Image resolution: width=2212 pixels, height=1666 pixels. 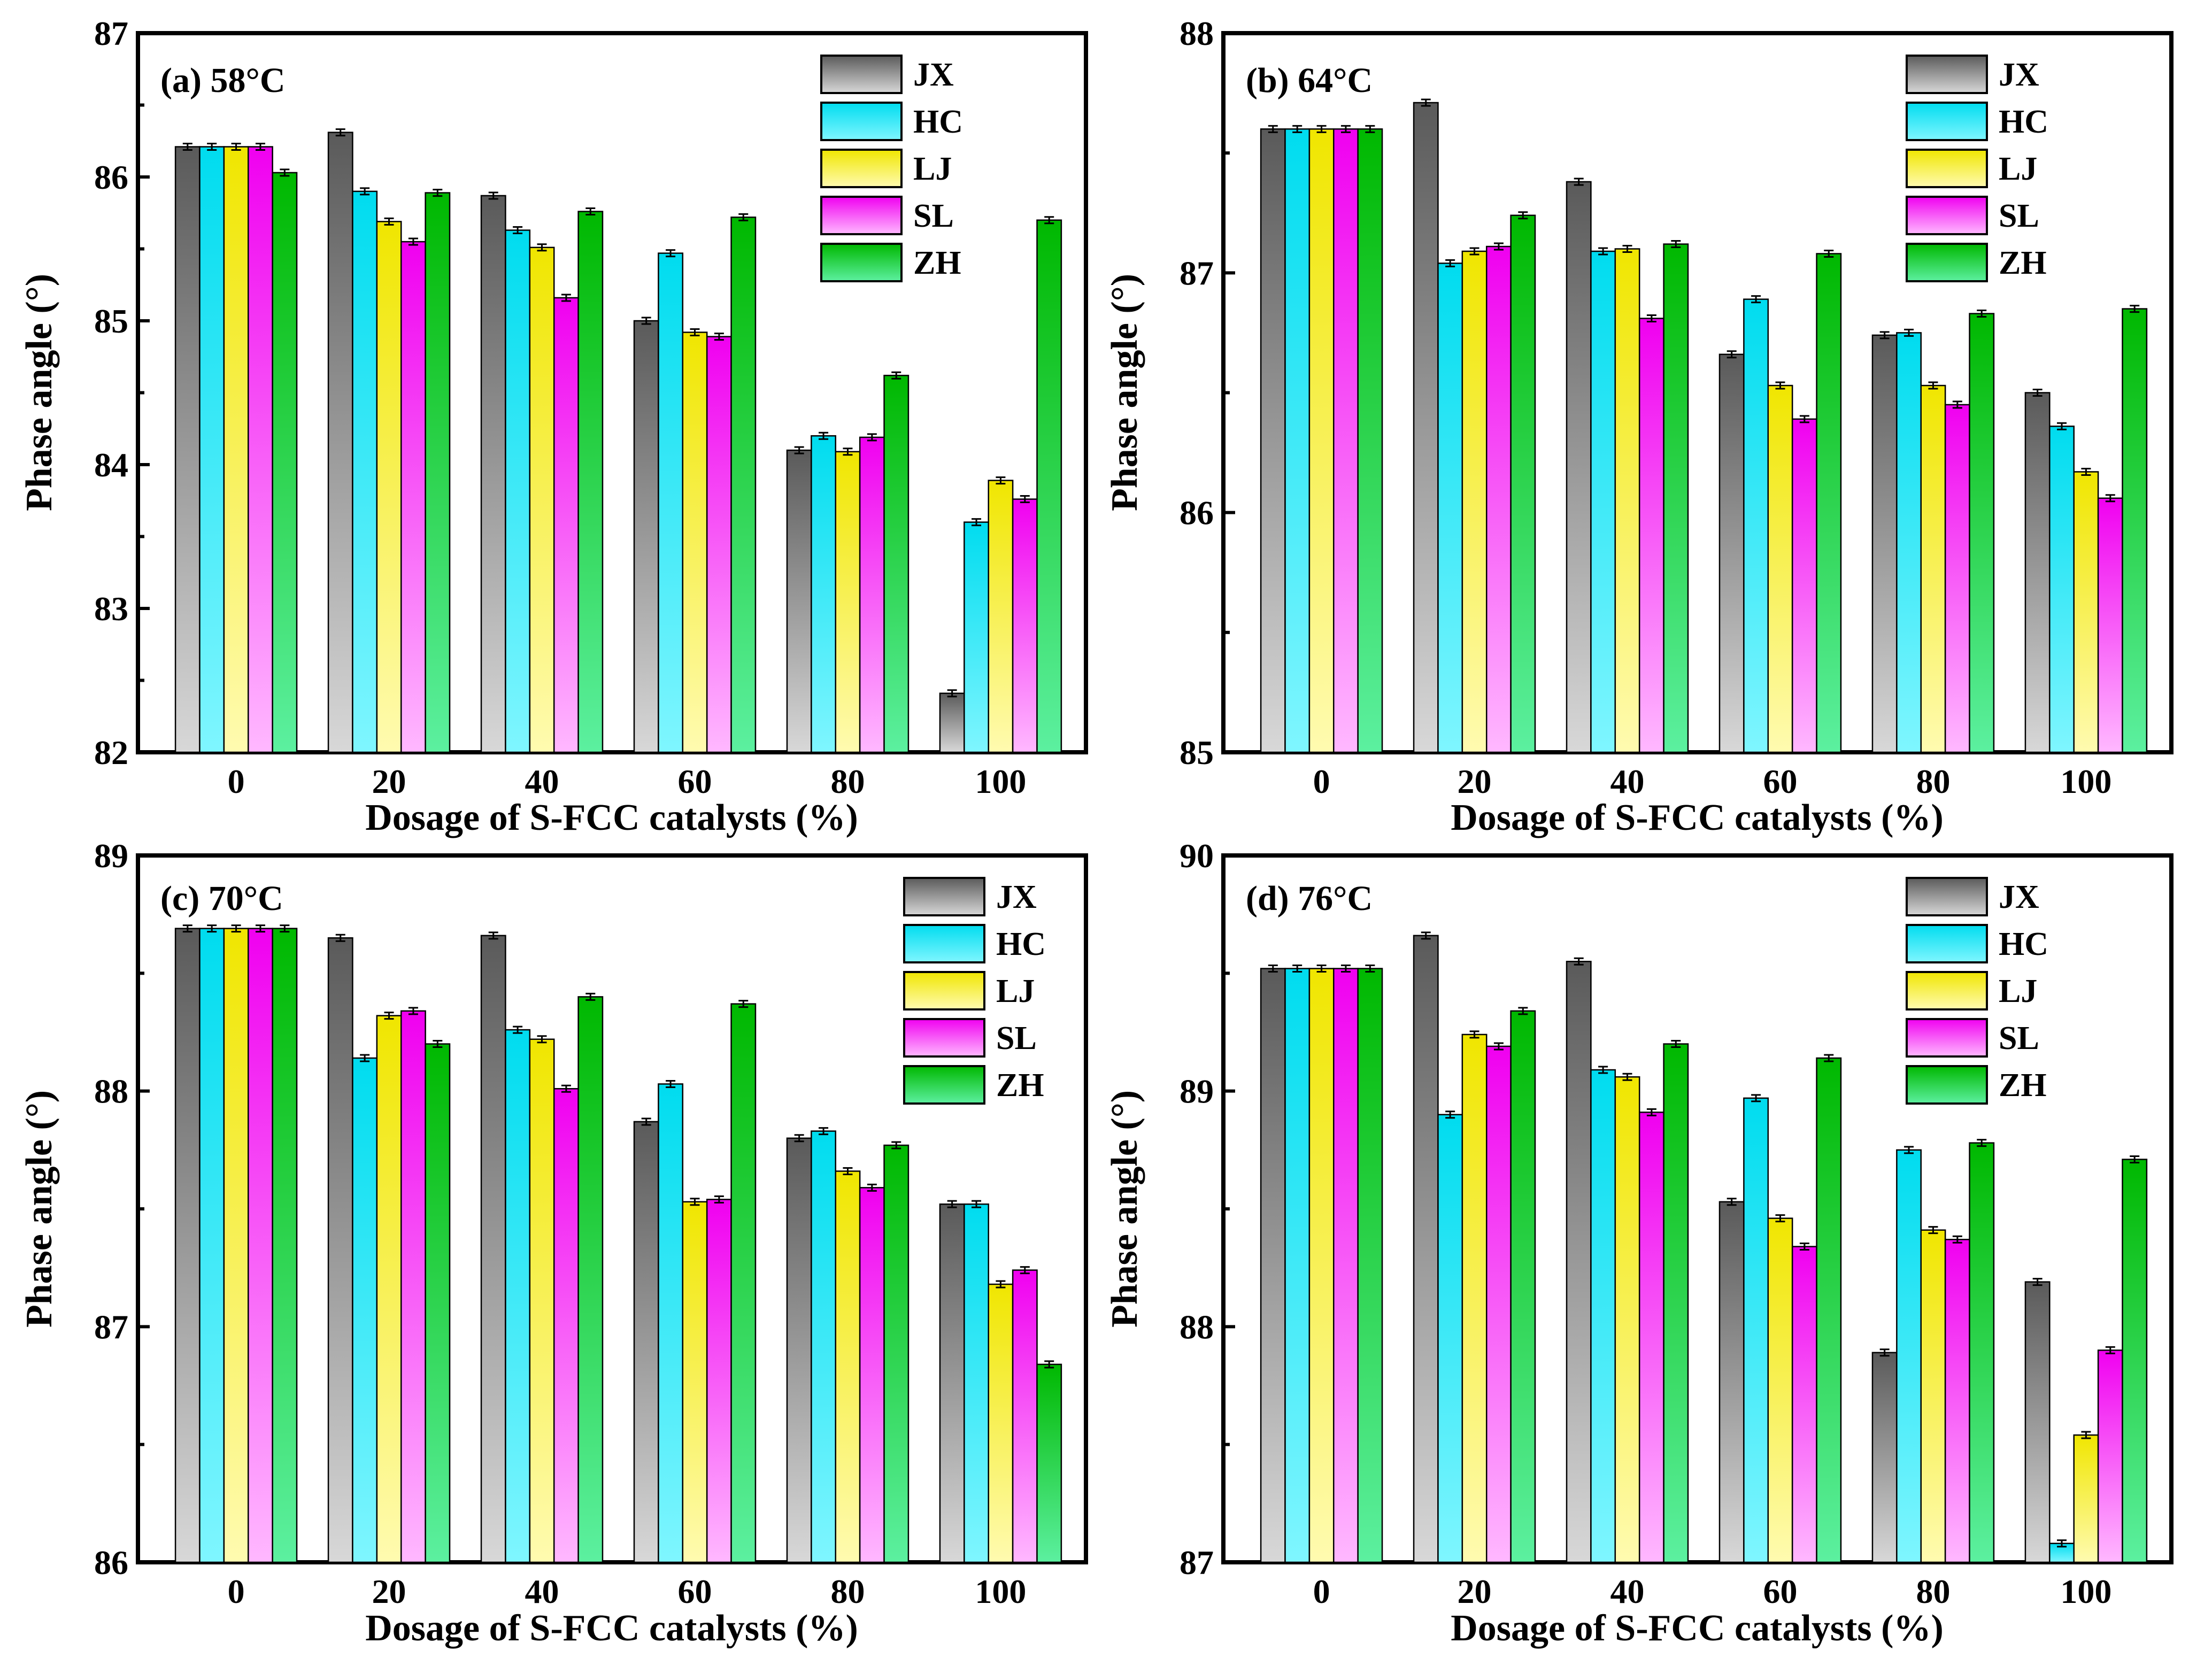 What do you see at coordinates (111, 609) in the screenshot?
I see `y-tick-label: 83` at bounding box center [111, 609].